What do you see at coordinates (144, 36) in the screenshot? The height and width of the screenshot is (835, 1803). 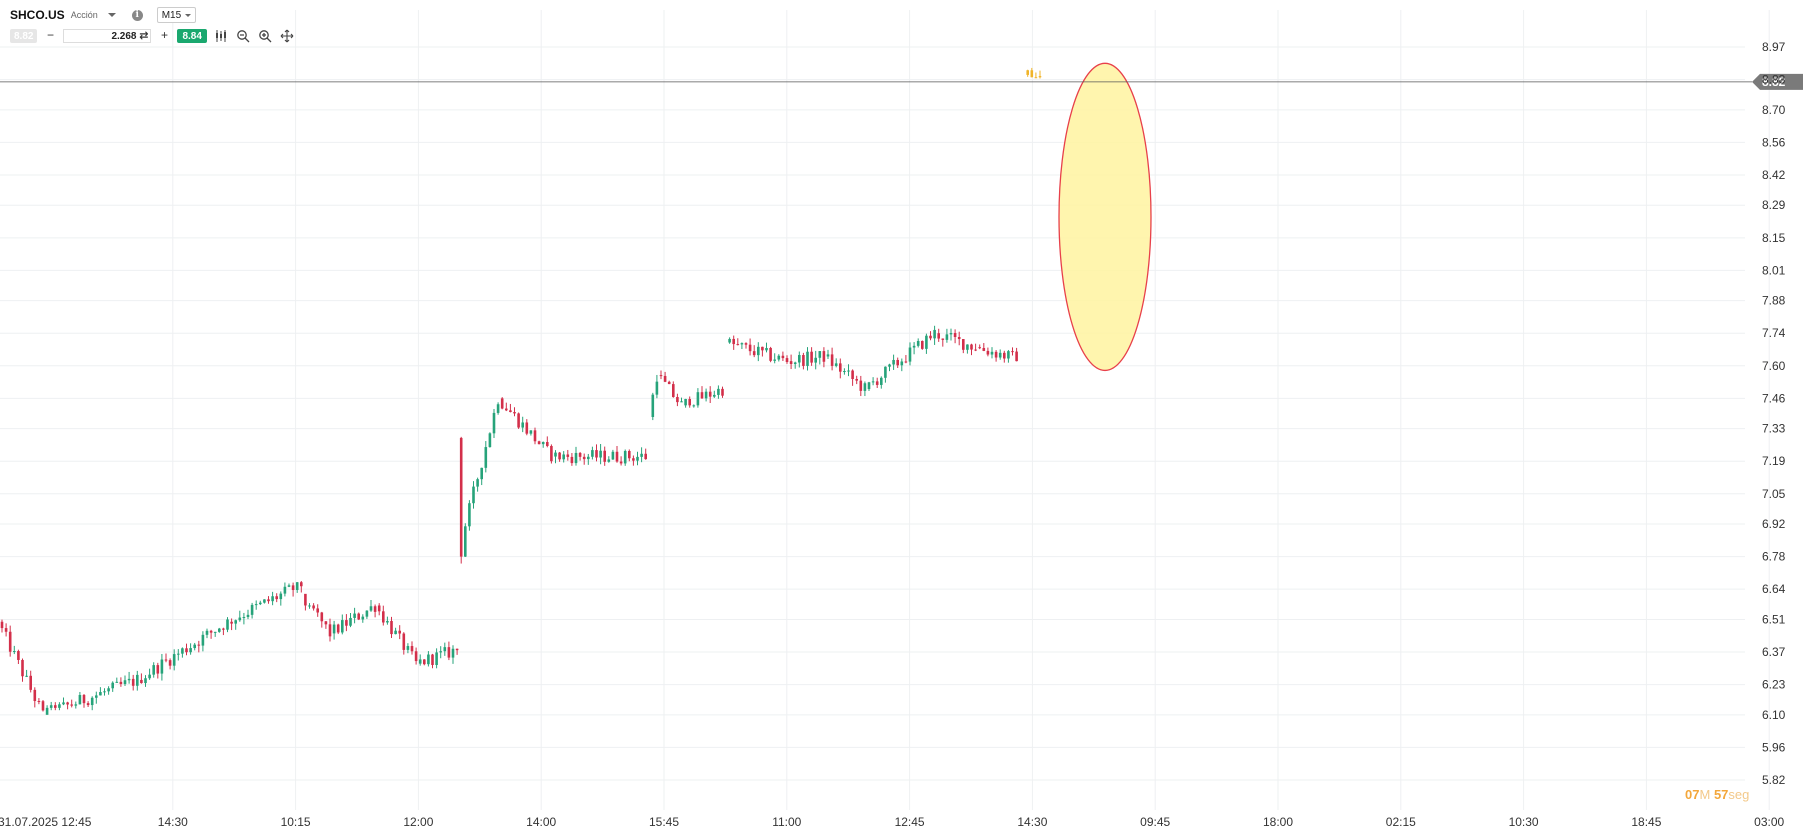 I see `swap-icon: ⇄` at bounding box center [144, 36].